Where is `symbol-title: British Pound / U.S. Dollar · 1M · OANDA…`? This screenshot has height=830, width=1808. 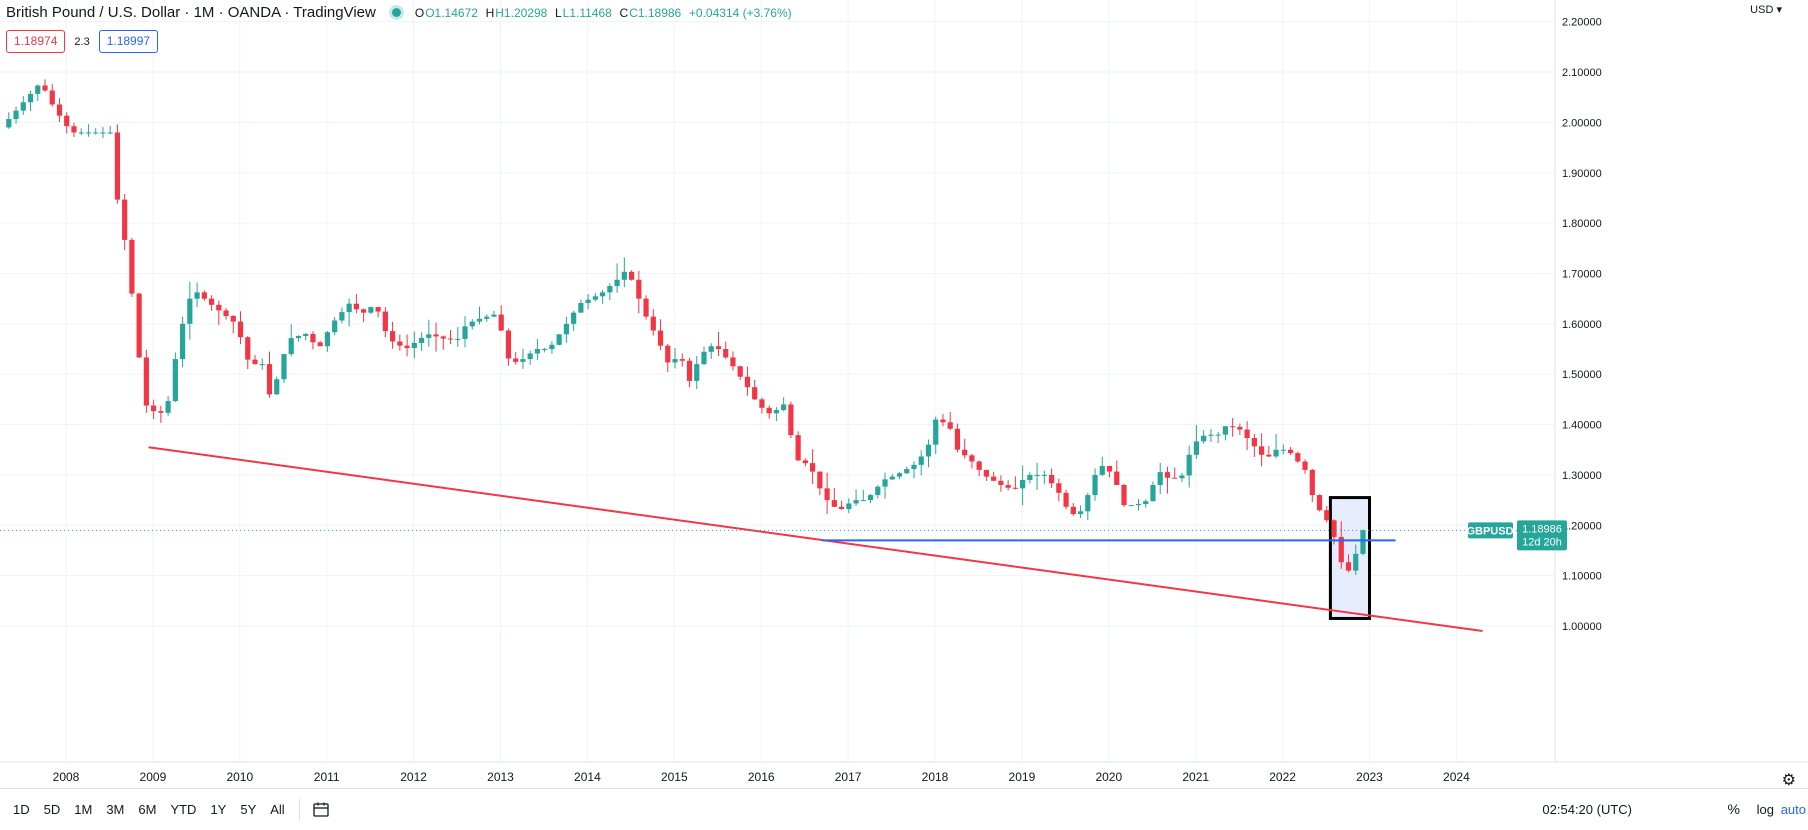 symbol-title: British Pound / U.S. Dollar · 1M · OANDA… is located at coordinates (191, 12).